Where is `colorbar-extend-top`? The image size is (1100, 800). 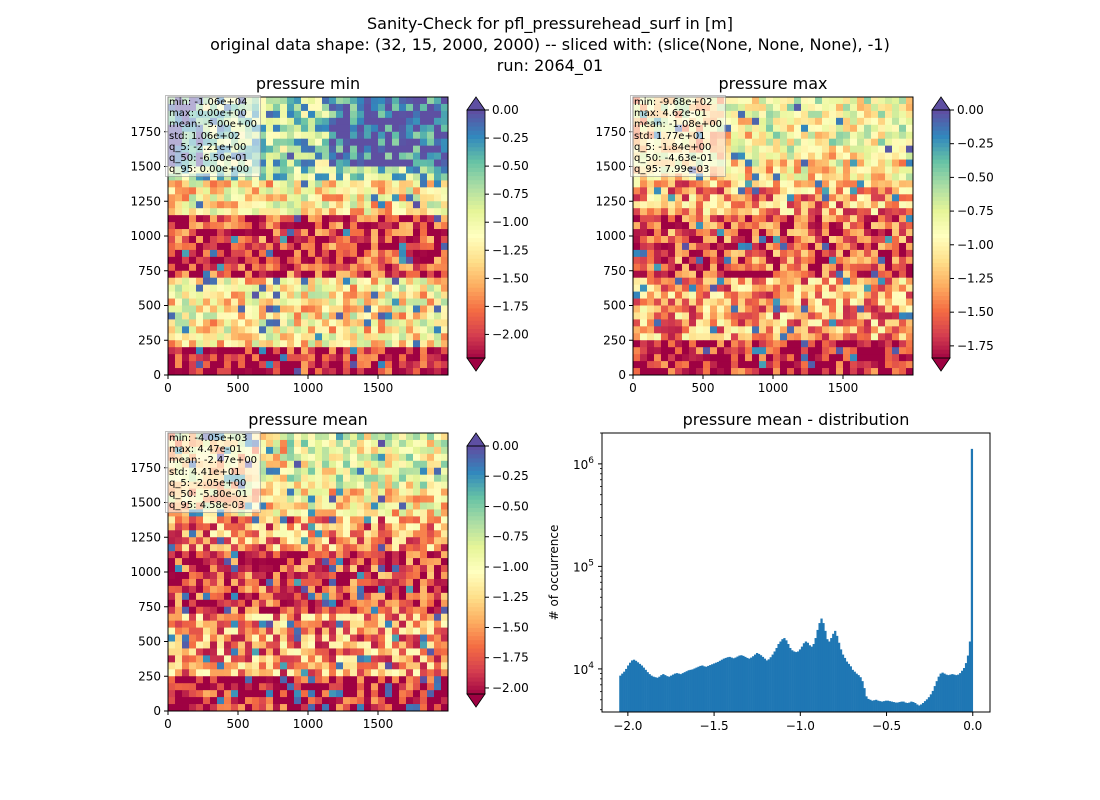
colorbar-extend-top is located at coordinates (476, 103).